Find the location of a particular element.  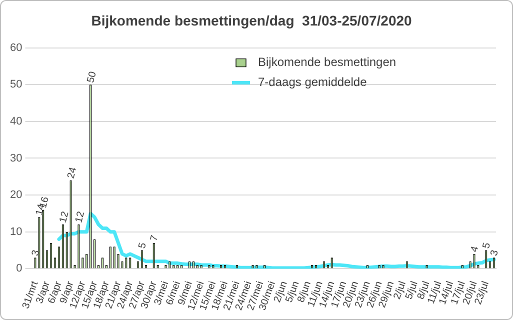

y-tick-label: 50 is located at coordinates (16, 84).